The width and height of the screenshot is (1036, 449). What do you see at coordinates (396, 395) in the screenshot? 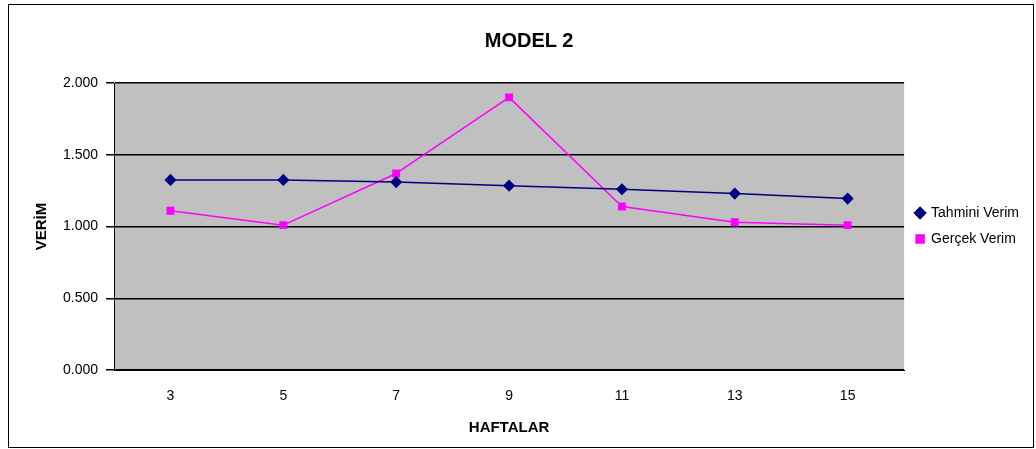
I see `x-tick-label: 7` at bounding box center [396, 395].